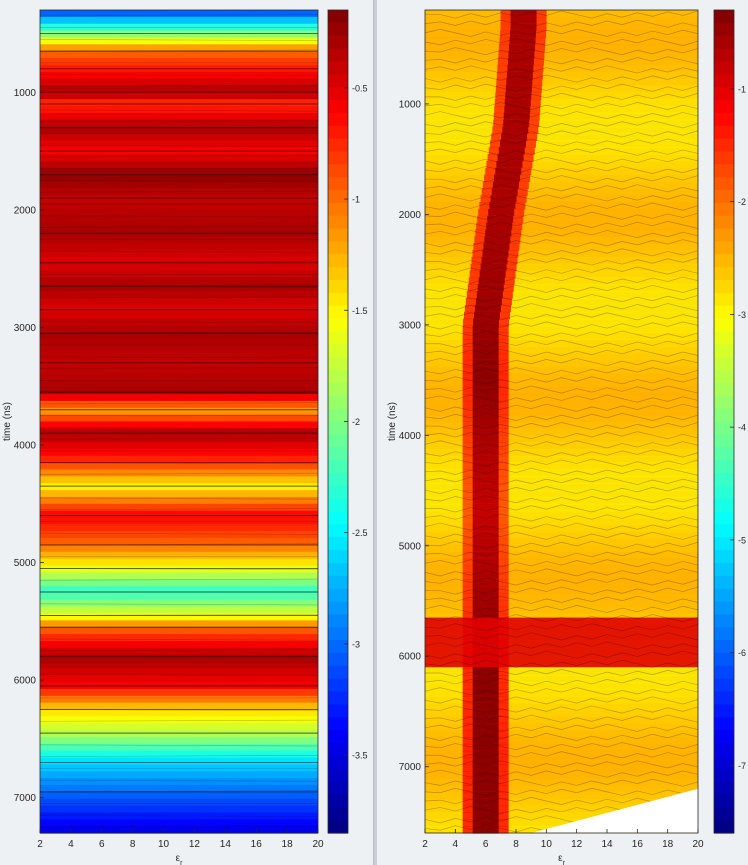 Image resolution: width=748 pixels, height=865 pixels. Describe the element at coordinates (392, 421) in the screenshot. I see `y-axis-label: time (ns)` at that location.